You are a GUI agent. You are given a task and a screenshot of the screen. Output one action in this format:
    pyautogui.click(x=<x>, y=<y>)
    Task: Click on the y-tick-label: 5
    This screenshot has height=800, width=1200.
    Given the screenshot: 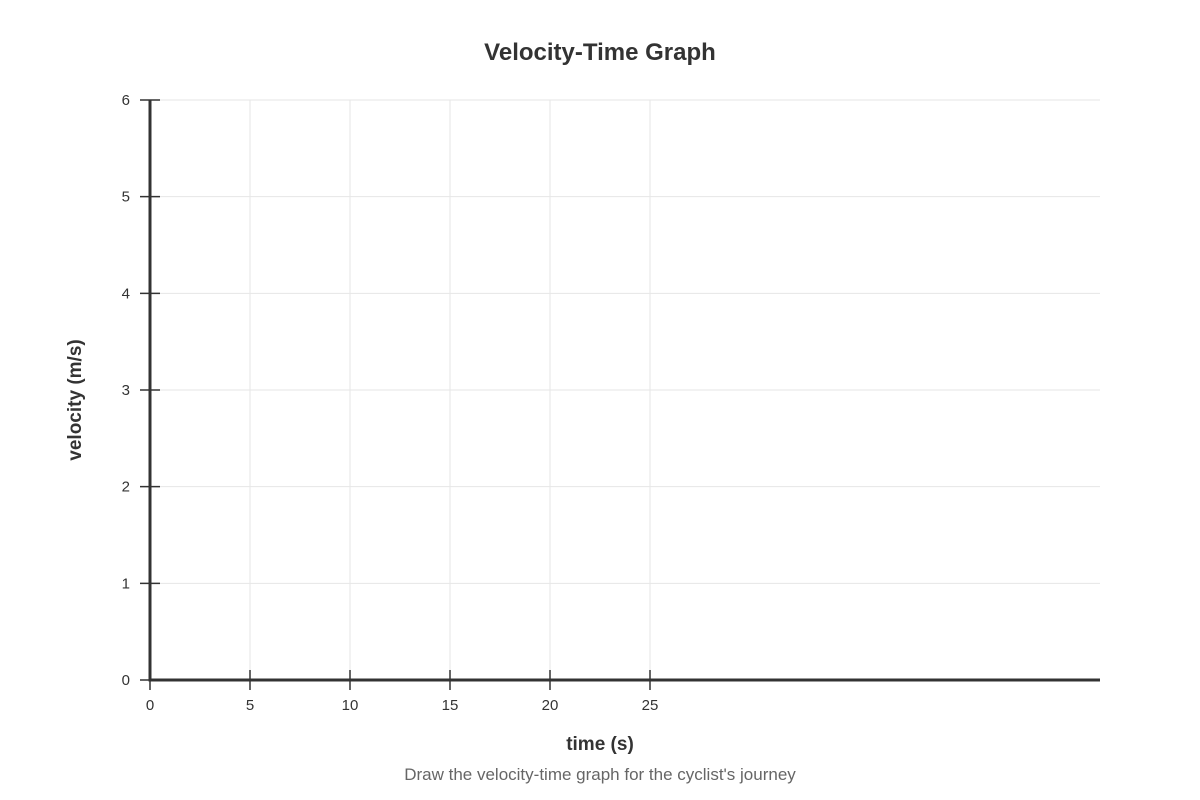 What is the action you would take?
    pyautogui.click(x=126, y=197)
    